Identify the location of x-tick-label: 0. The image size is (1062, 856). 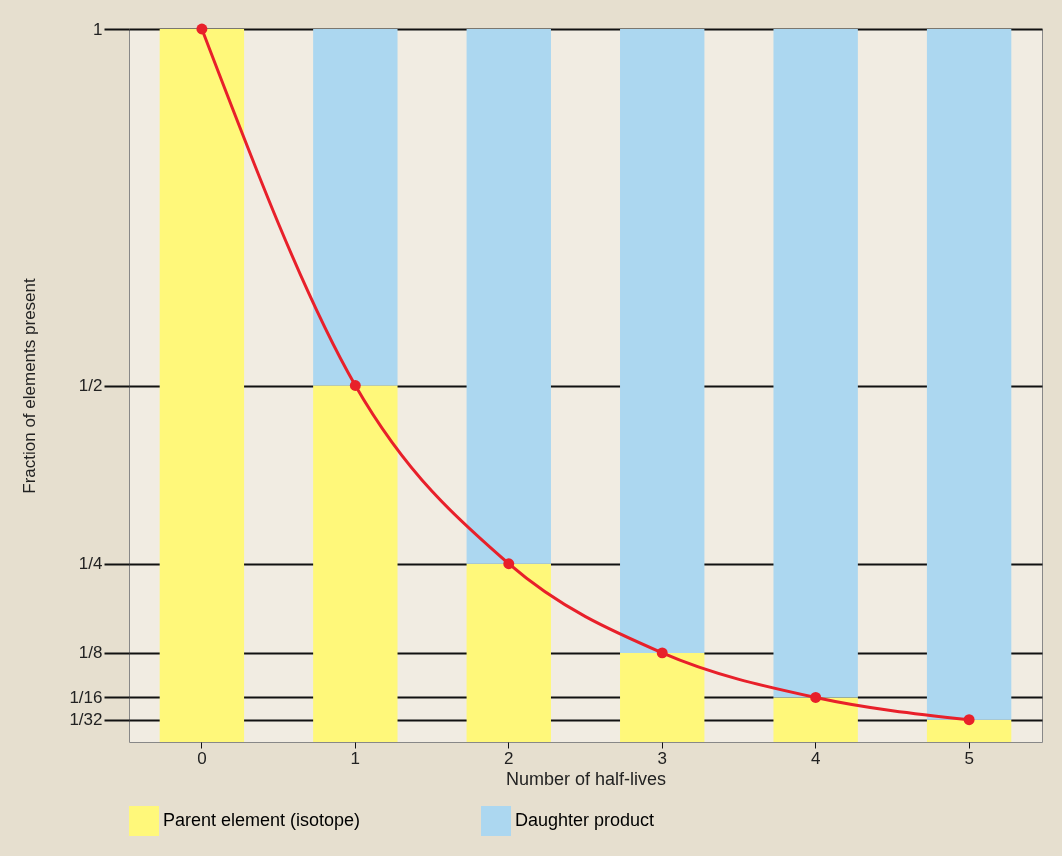
(202, 758).